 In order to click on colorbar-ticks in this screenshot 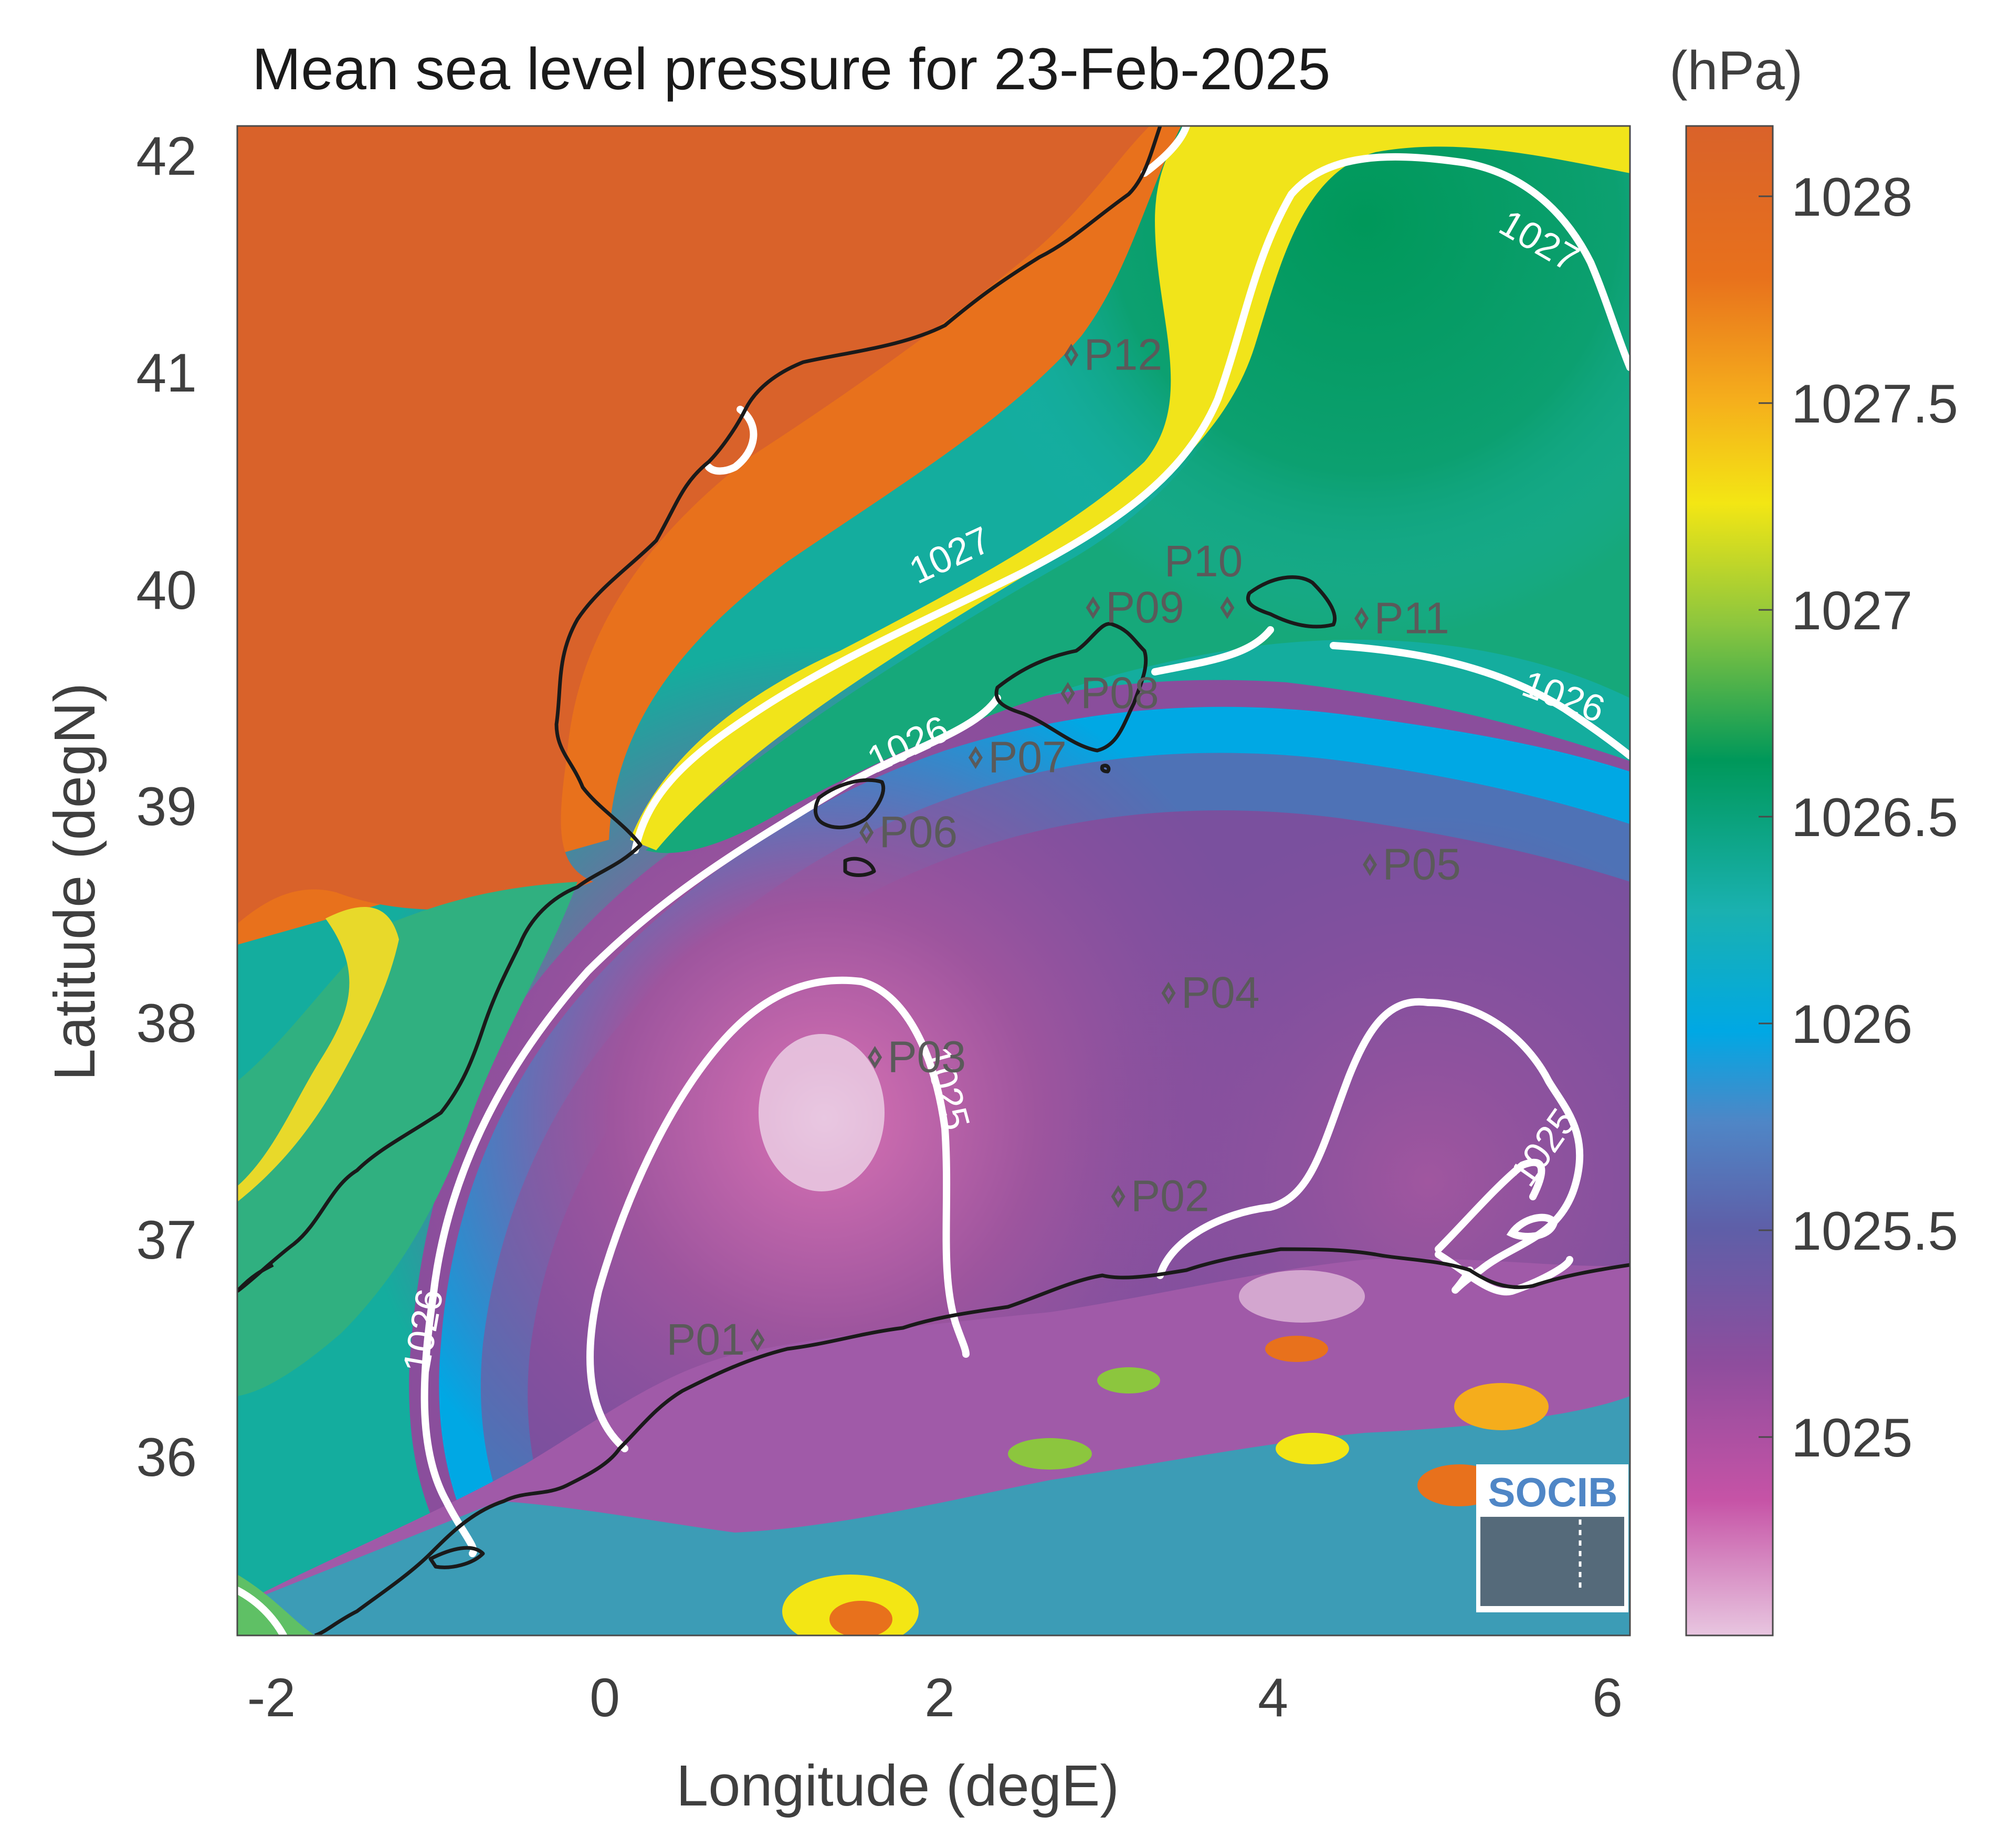, I will do `click(1766, 817)`.